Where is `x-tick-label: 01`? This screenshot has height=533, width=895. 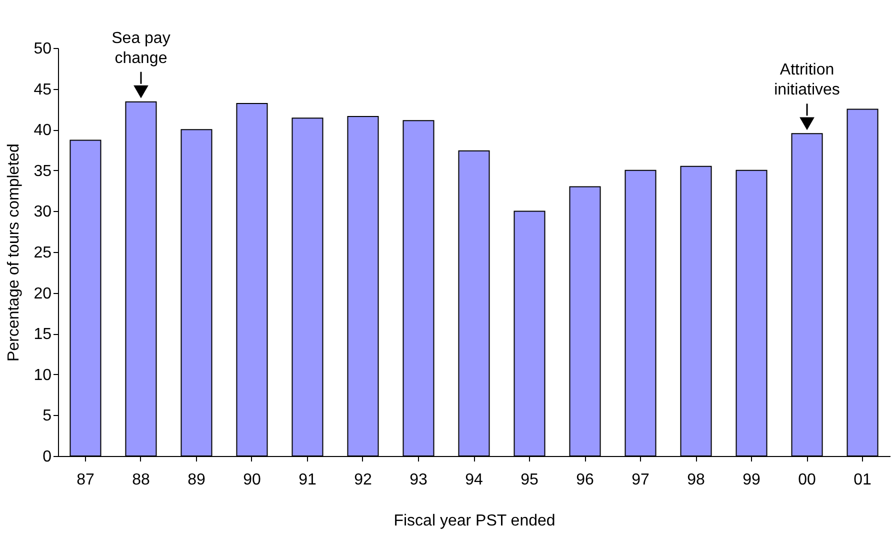 x-tick-label: 01 is located at coordinates (863, 480).